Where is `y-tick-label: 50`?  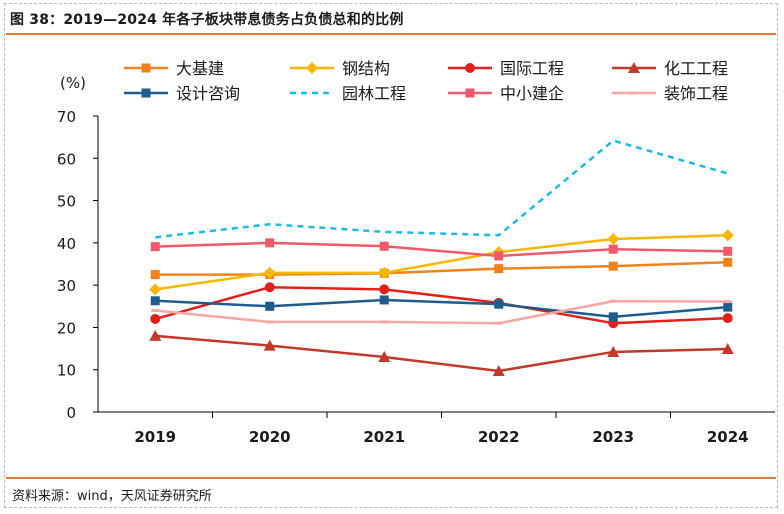 y-tick-label: 50 is located at coordinates (66, 202).